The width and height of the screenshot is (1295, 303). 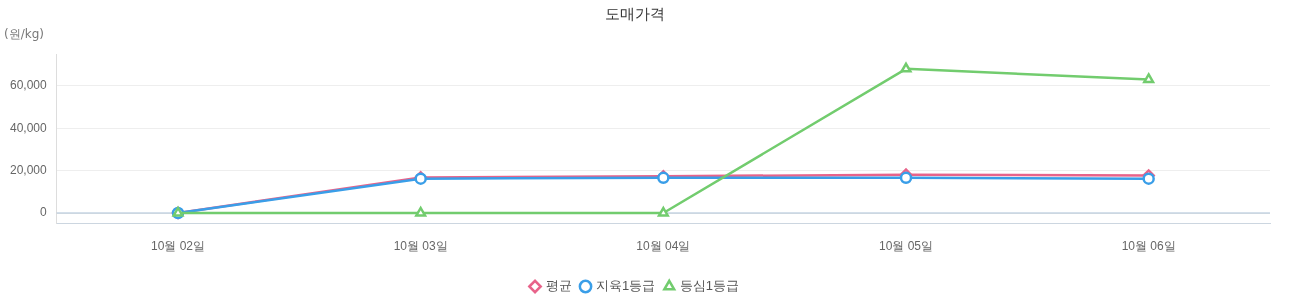 I want to click on legend-label: 등심1등급, so click(x=709, y=286).